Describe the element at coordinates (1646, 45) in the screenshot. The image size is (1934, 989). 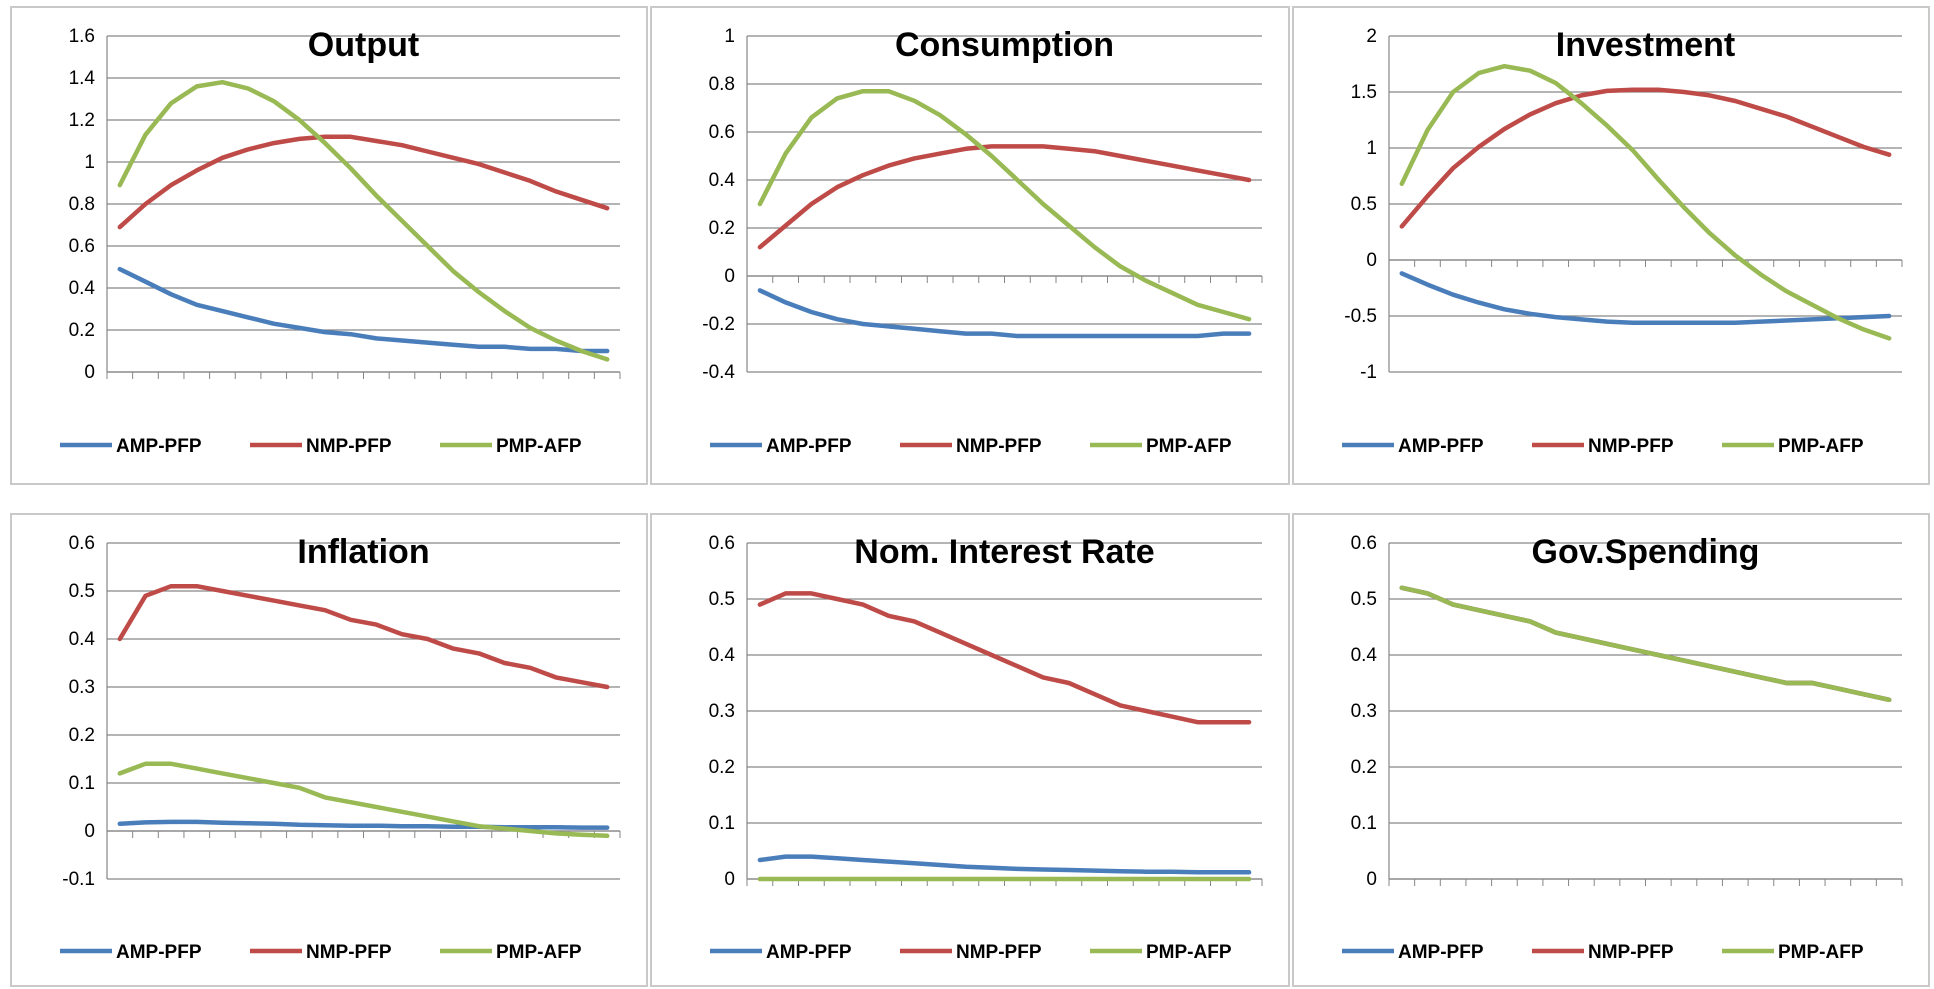
I see `chart-title: Investment` at that location.